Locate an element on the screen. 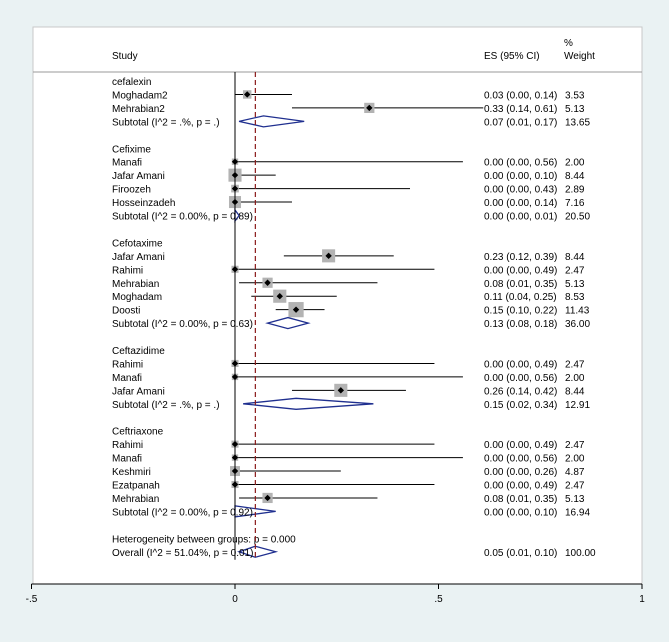  group-label: Cefixime is located at coordinates (131, 149).